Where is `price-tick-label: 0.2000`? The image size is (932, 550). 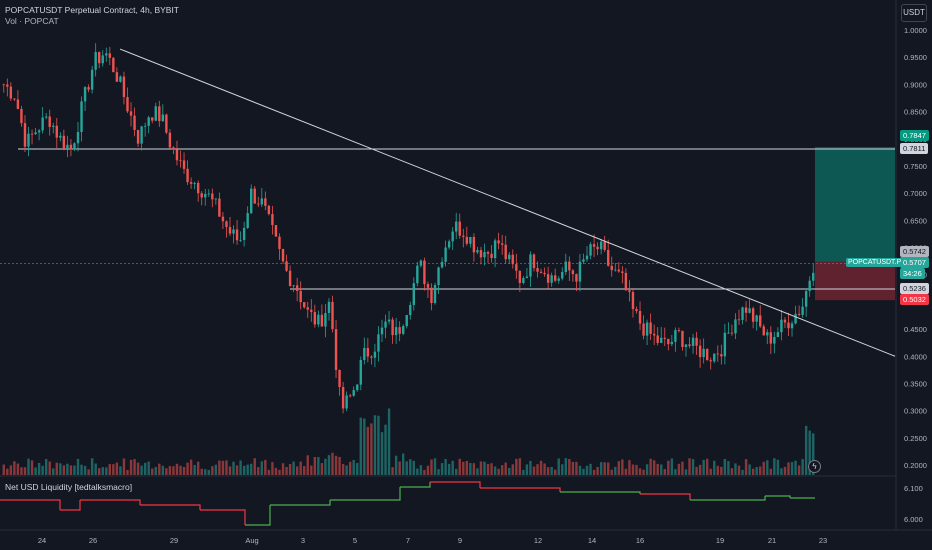 price-tick-label: 0.2000 is located at coordinates (915, 465).